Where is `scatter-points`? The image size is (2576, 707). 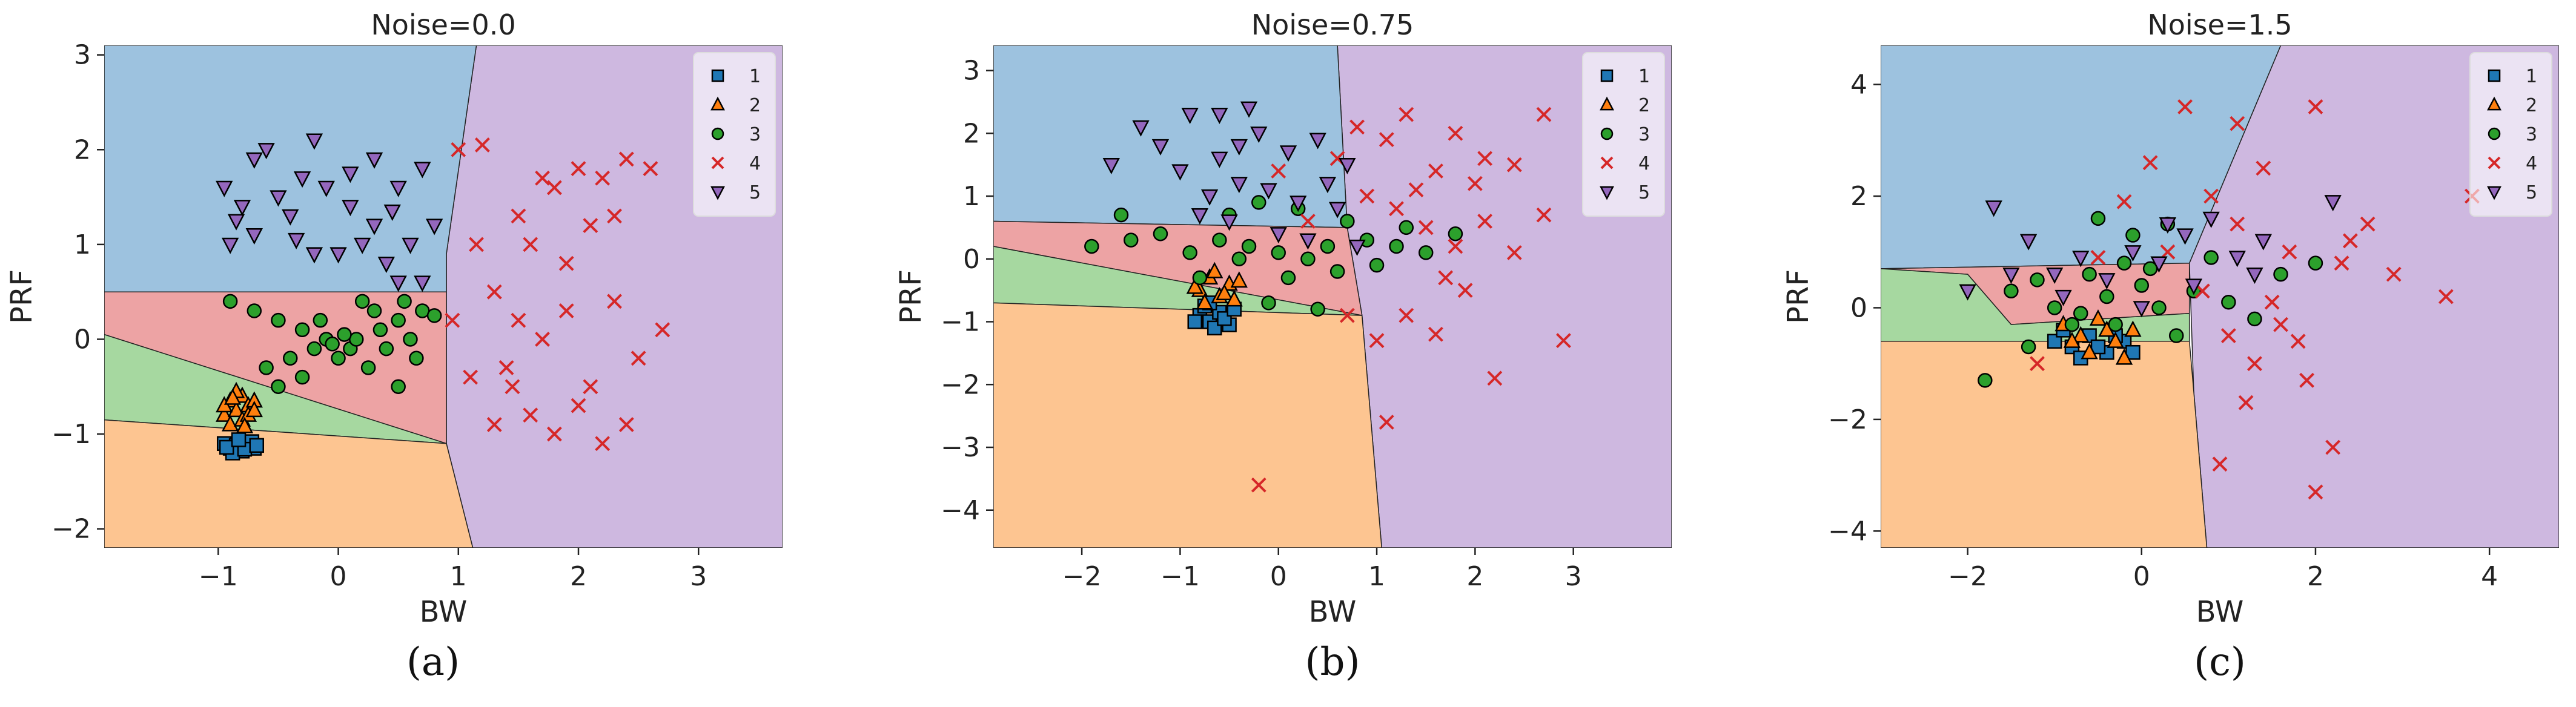 scatter-points is located at coordinates (2219, 299).